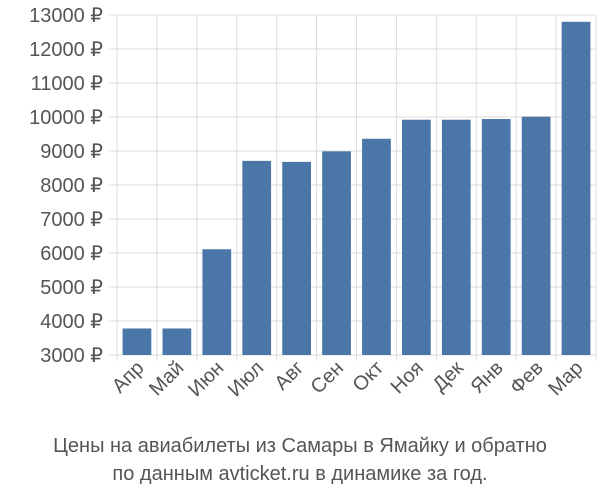 This screenshot has height=500, width=600. Describe the element at coordinates (71, 322) in the screenshot. I see `y-tick-label: 4000 ₽` at that location.